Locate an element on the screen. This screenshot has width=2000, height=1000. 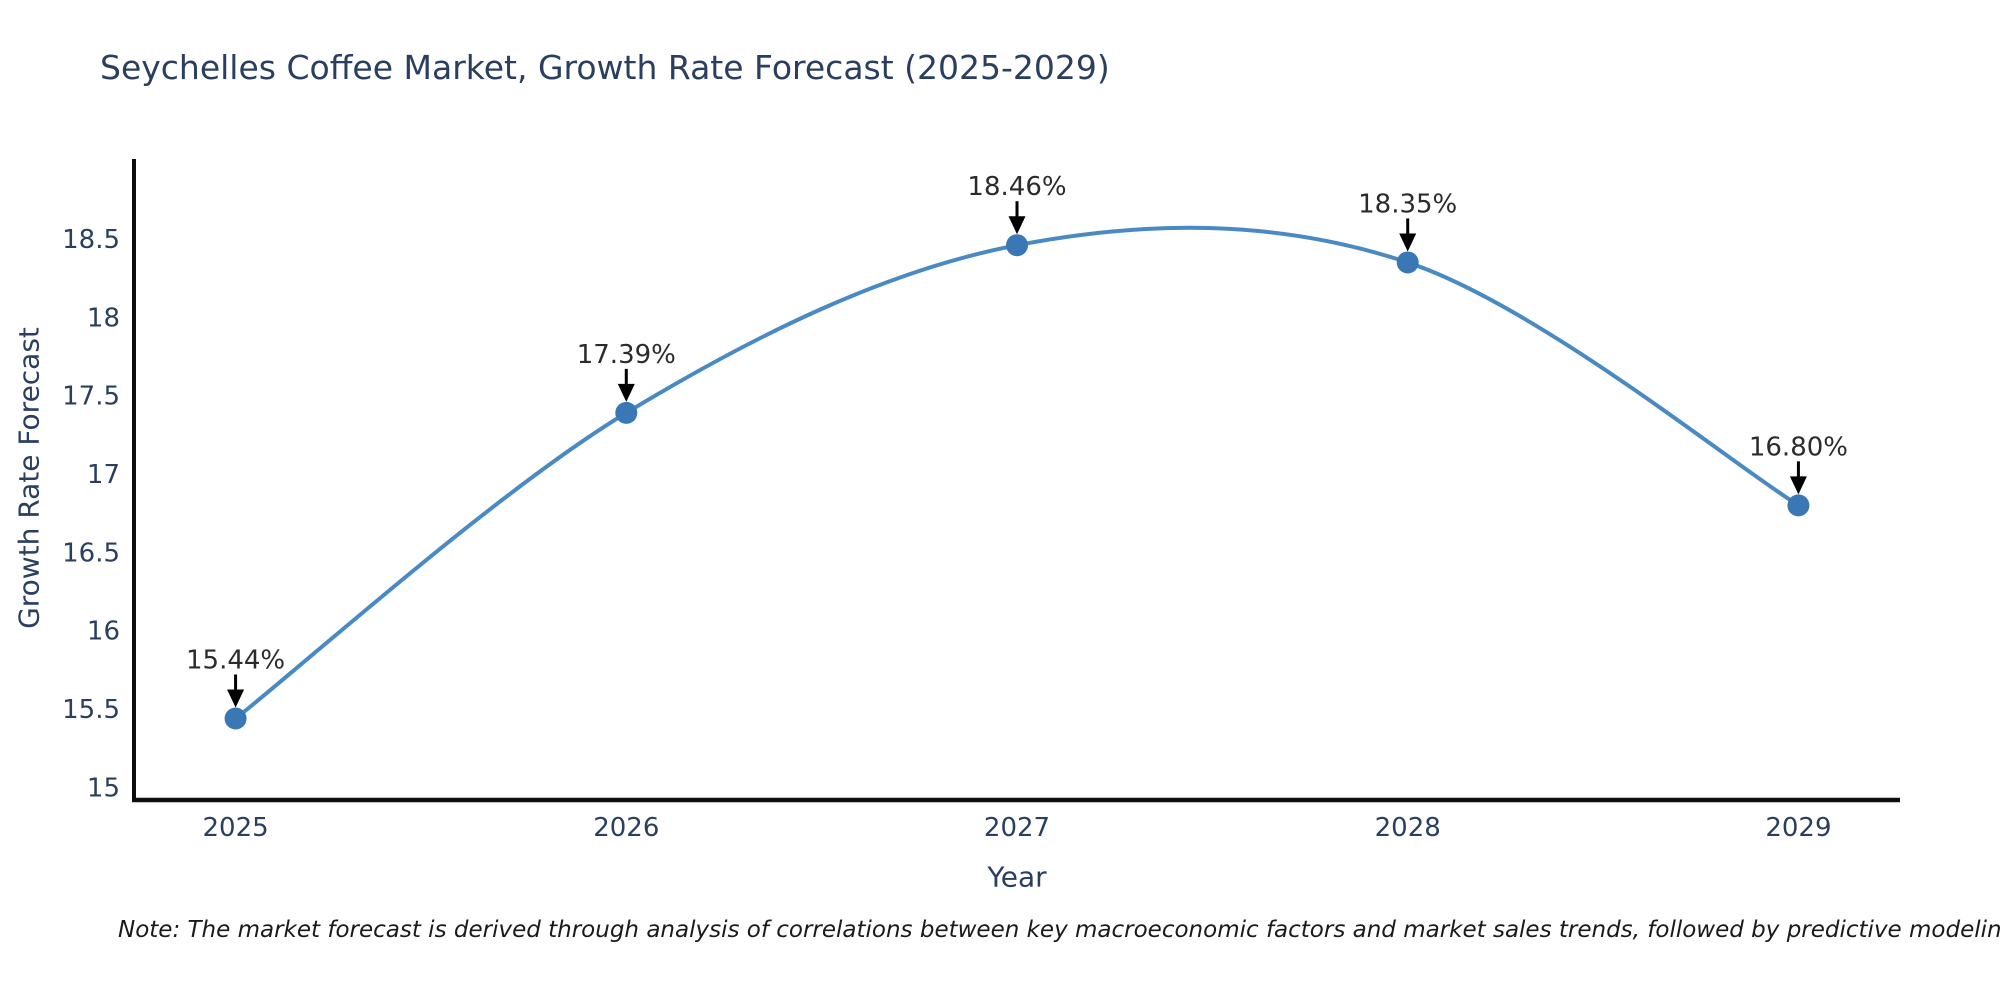
y-tick-label: 17.5 is located at coordinates (91, 397).